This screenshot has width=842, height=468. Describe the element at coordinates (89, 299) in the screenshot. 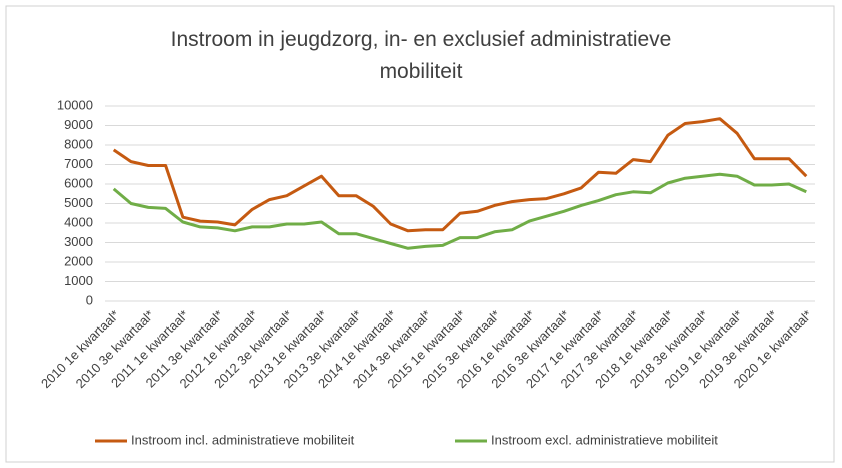

I see `y-tick-label: 0` at that location.